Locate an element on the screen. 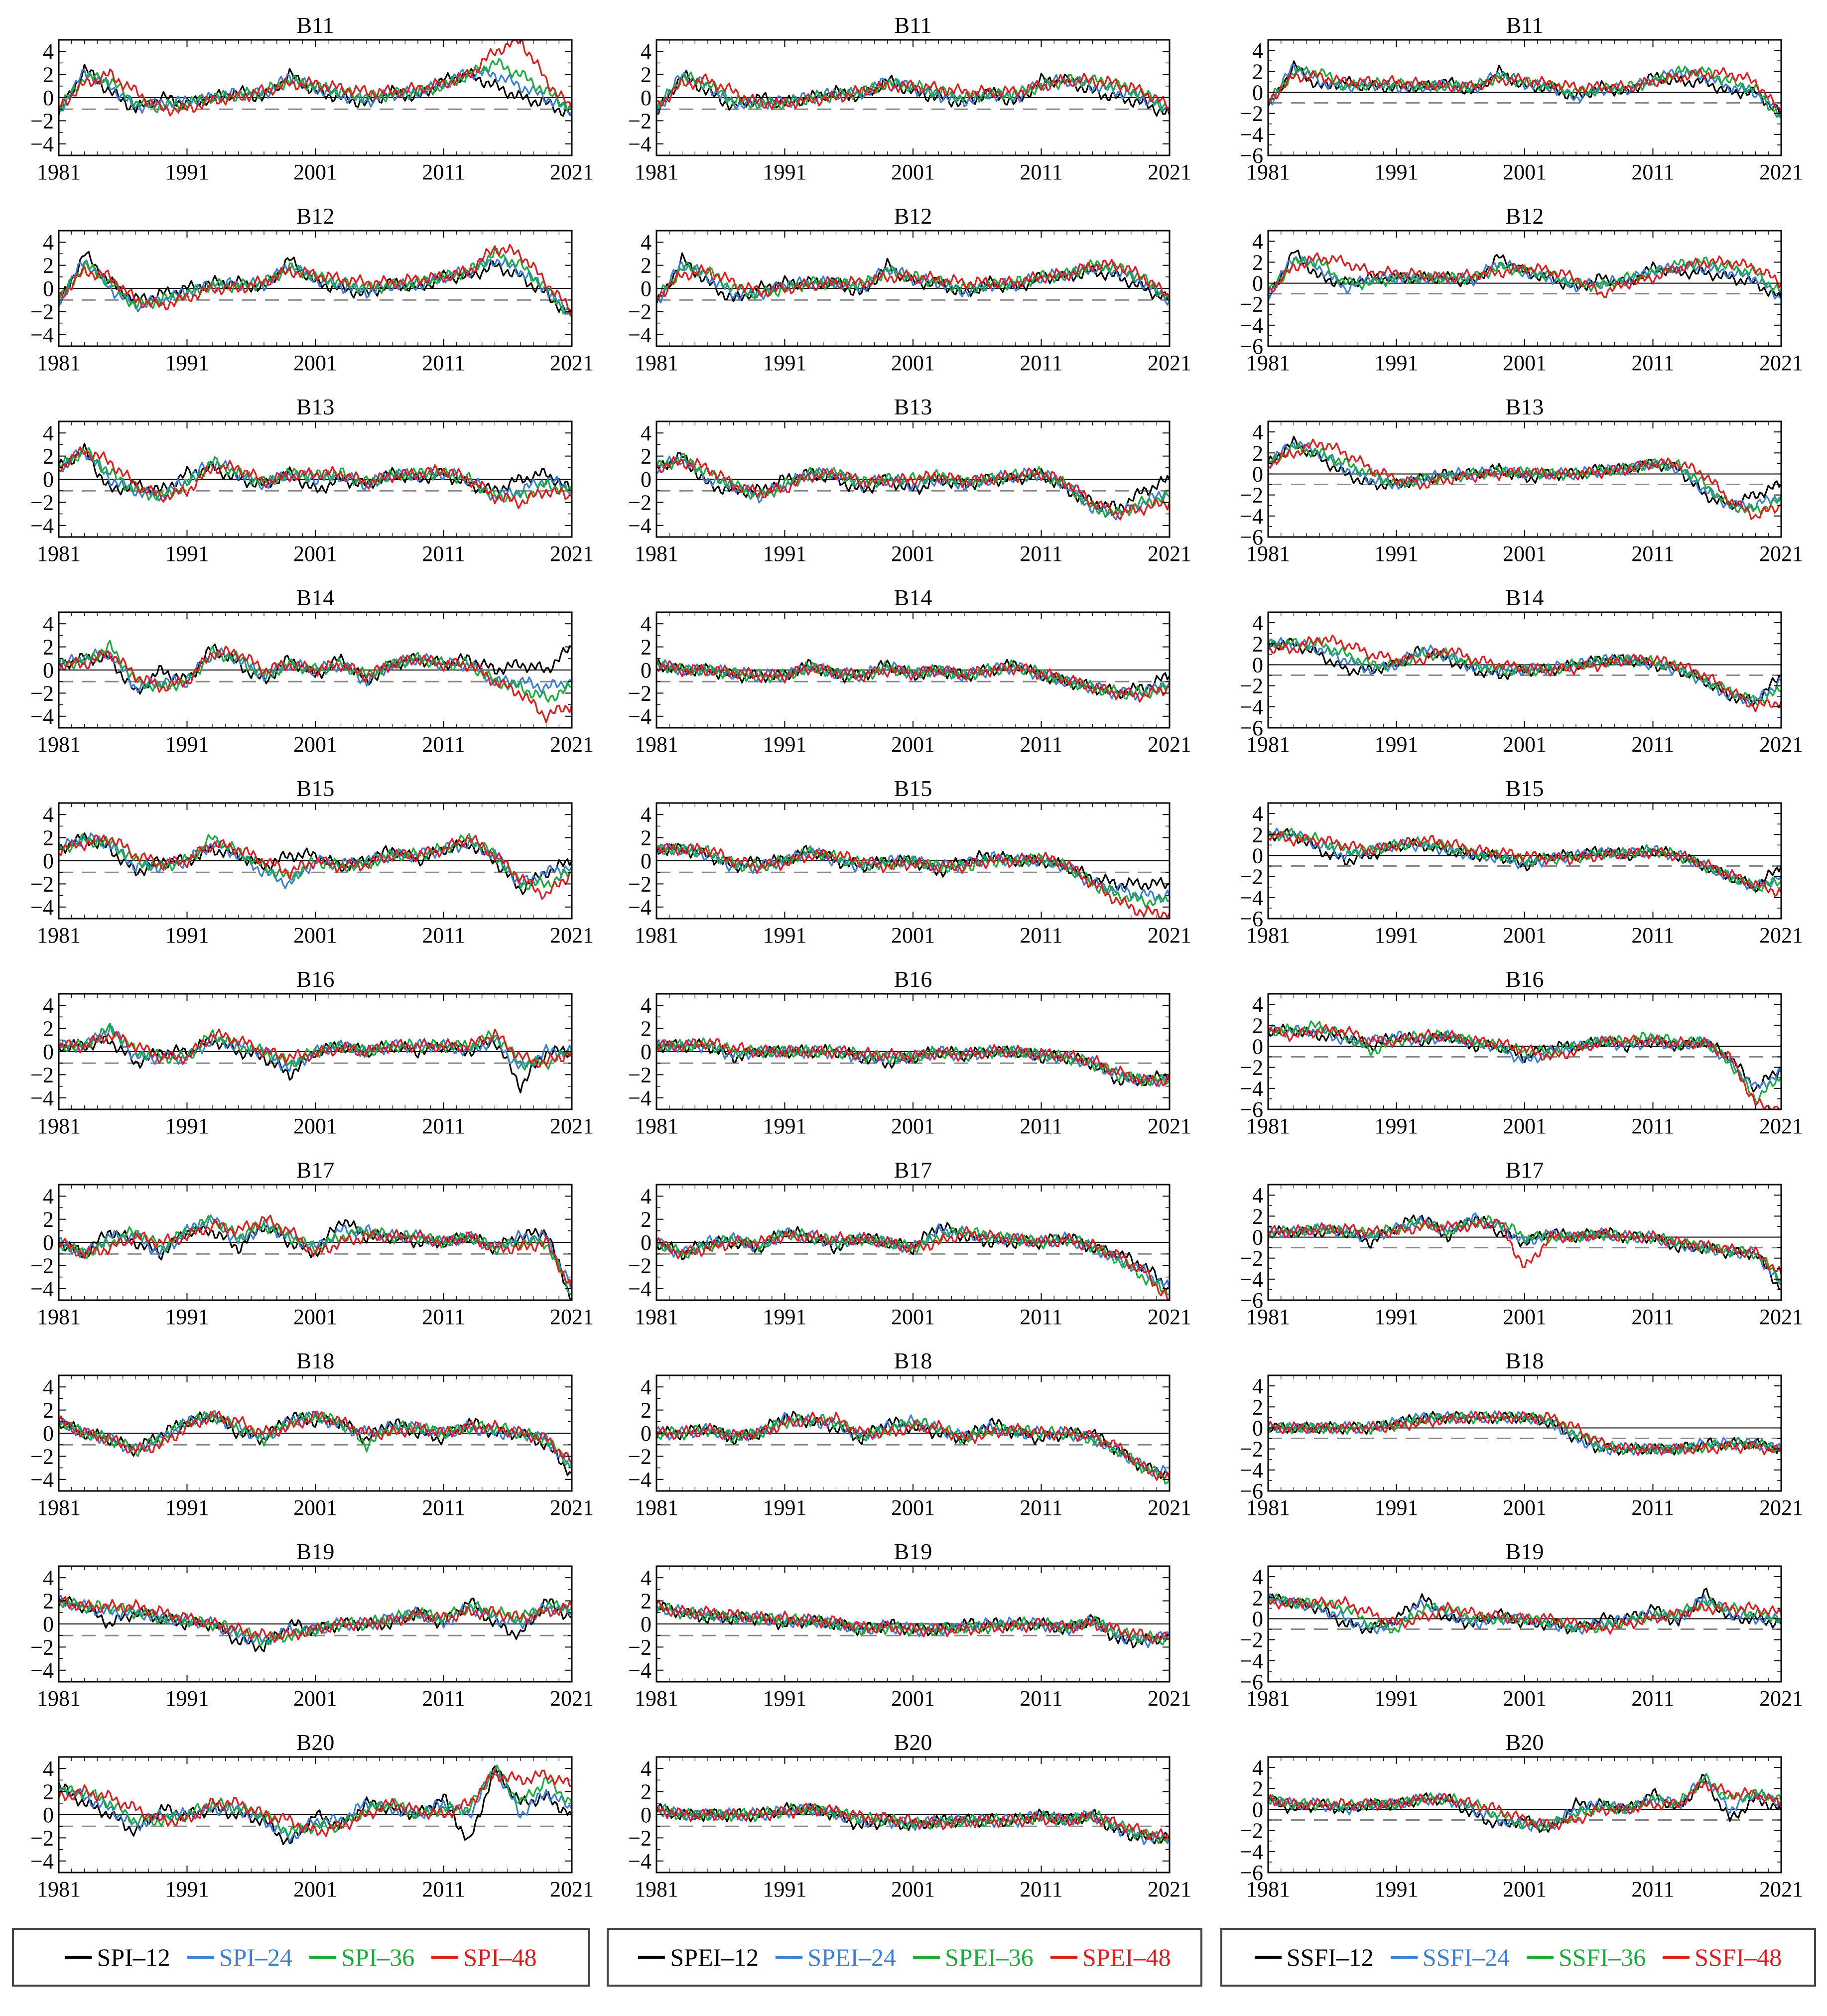  panel-title: B17 is located at coordinates (316, 1170).